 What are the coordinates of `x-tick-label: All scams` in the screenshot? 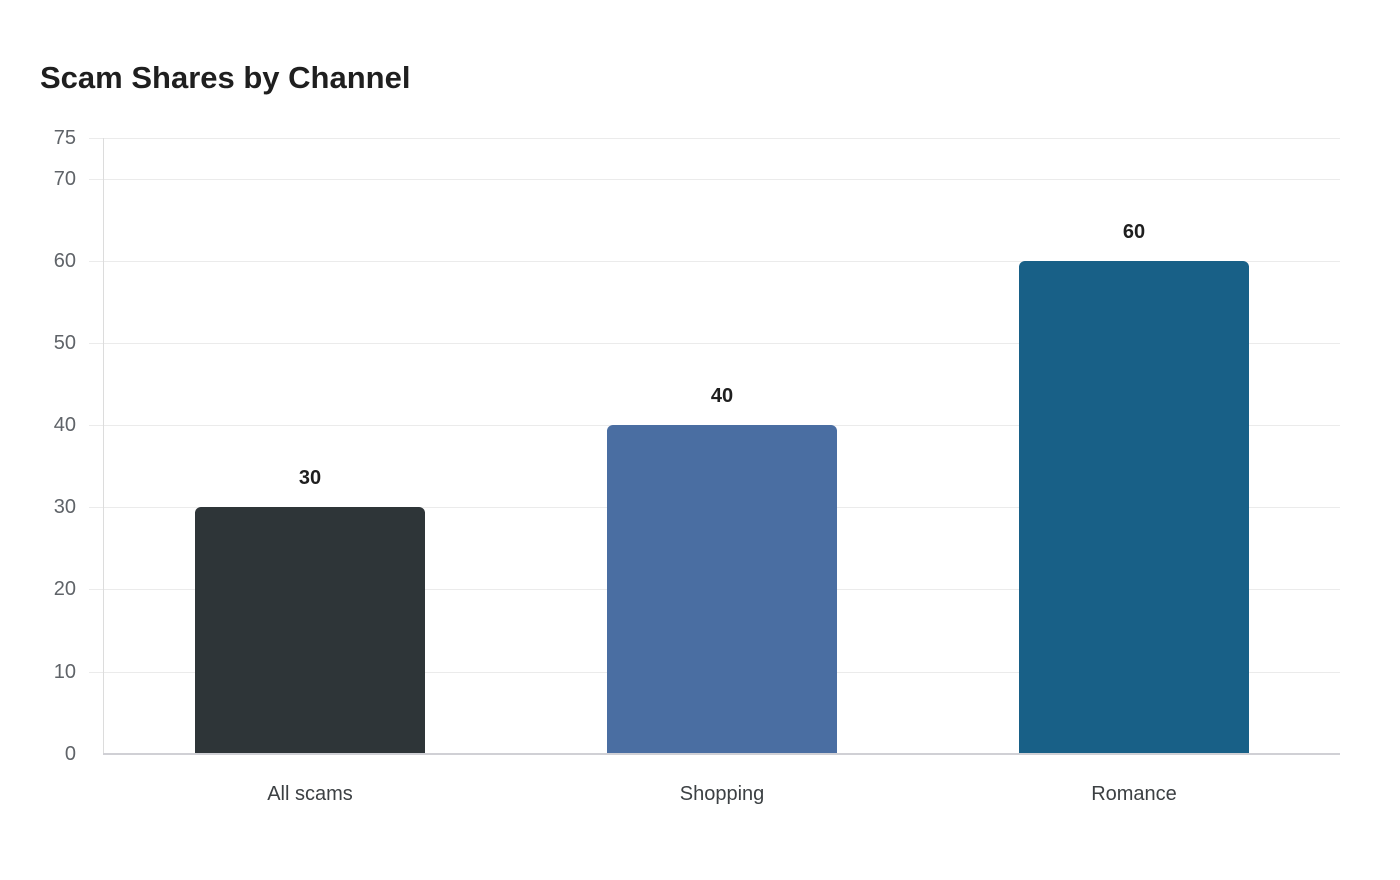 It's located at (310, 794).